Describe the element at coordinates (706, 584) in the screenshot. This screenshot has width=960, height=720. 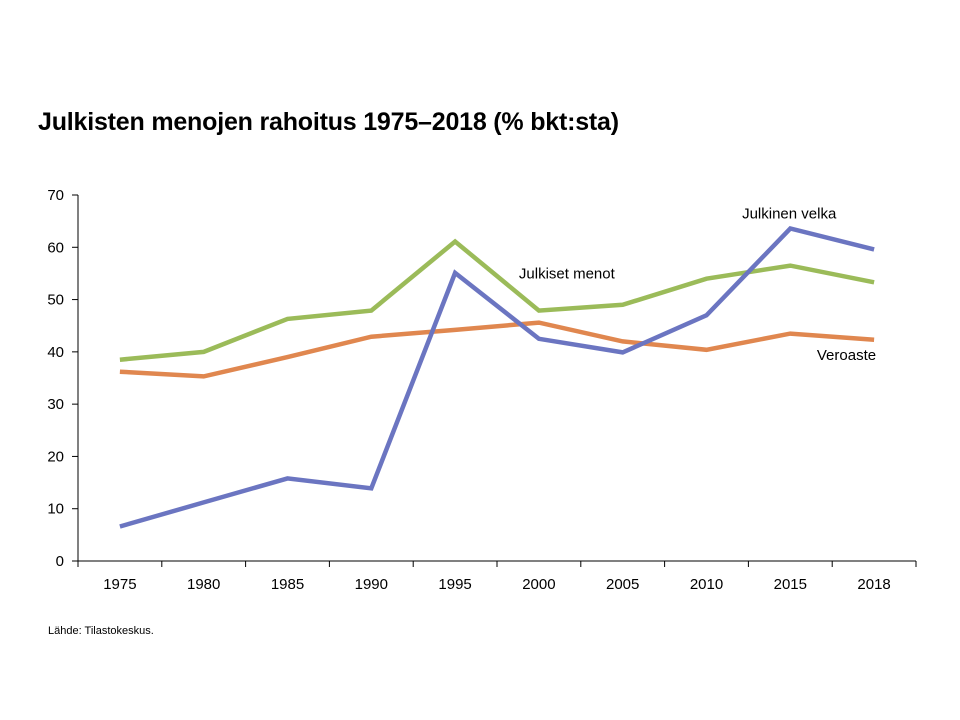
I see `x-tick-label: 2010` at that location.